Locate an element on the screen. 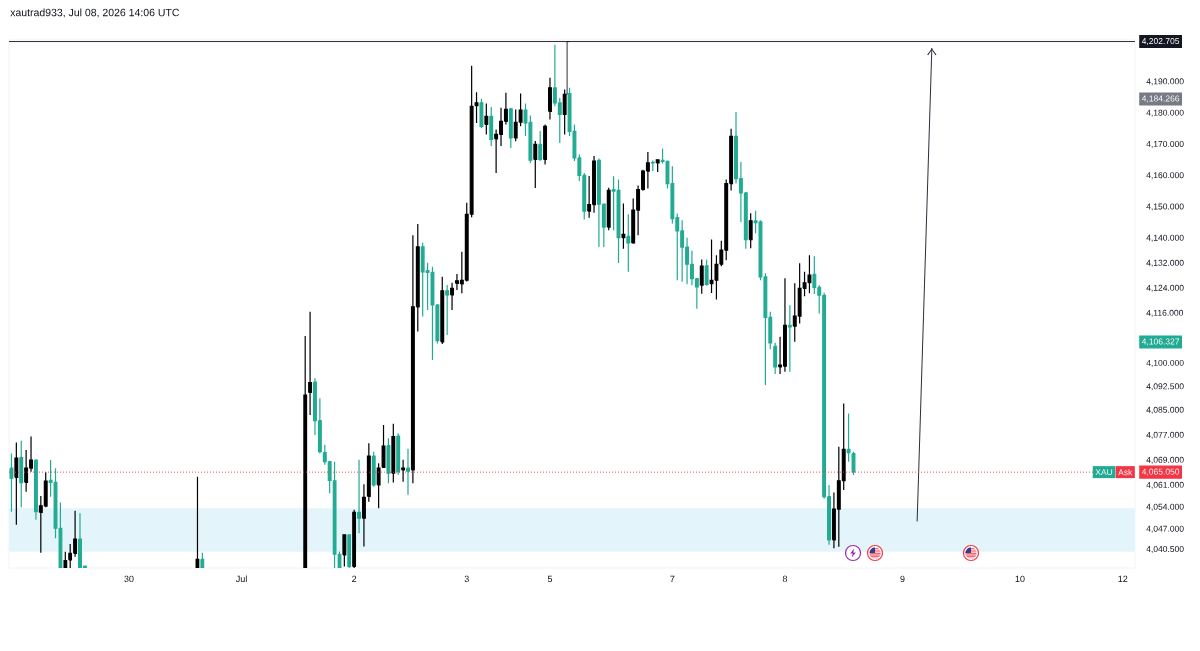  y-tick-label: 4,150.000 is located at coordinates (1165, 207).